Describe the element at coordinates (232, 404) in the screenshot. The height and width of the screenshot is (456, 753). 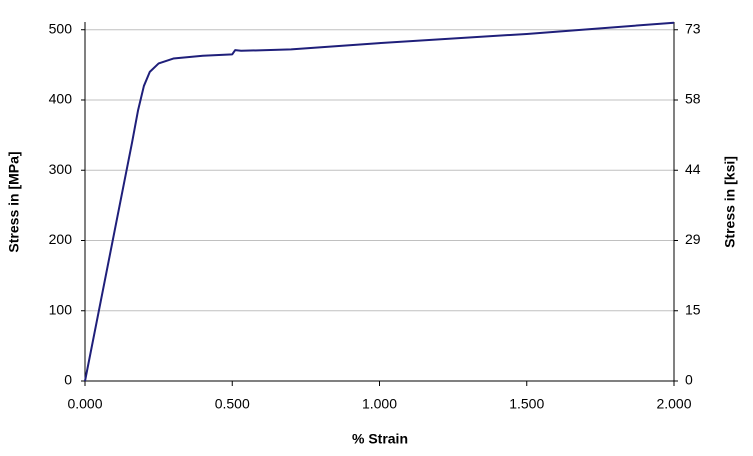
I see `x-tick-label: 0.500` at that location.